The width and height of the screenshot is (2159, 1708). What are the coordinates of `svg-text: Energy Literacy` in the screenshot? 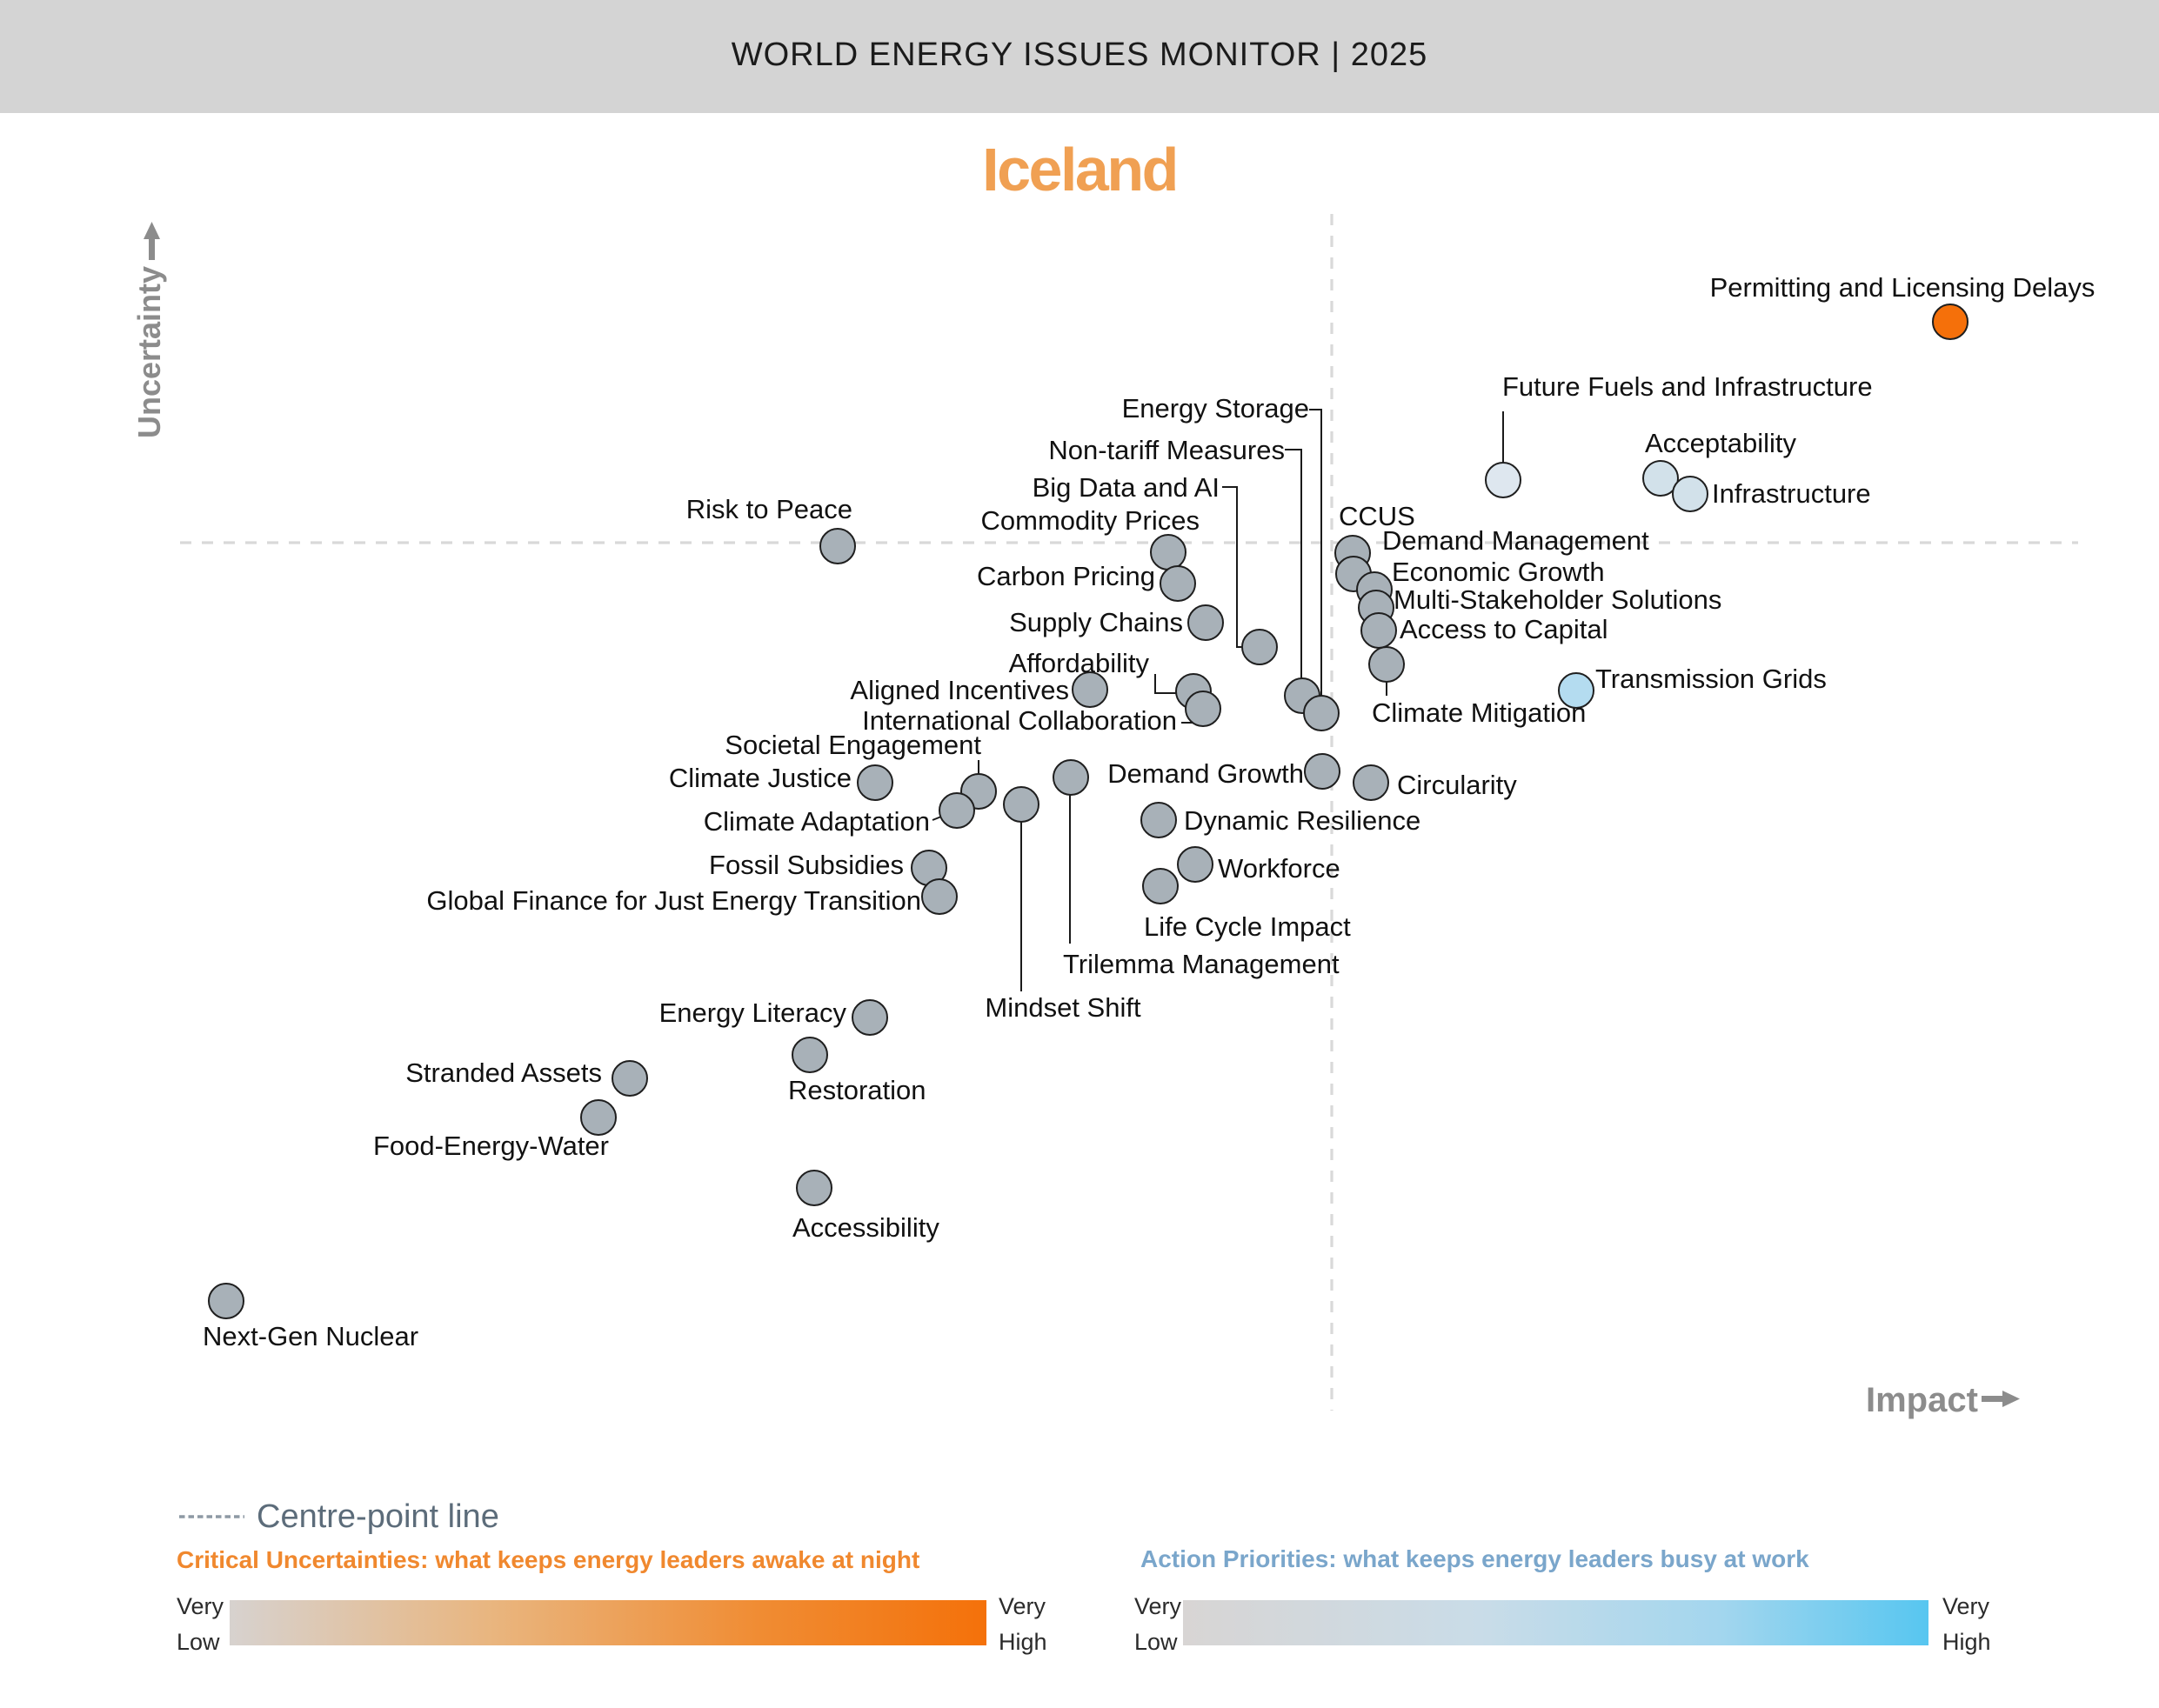 It's located at (753, 1012).